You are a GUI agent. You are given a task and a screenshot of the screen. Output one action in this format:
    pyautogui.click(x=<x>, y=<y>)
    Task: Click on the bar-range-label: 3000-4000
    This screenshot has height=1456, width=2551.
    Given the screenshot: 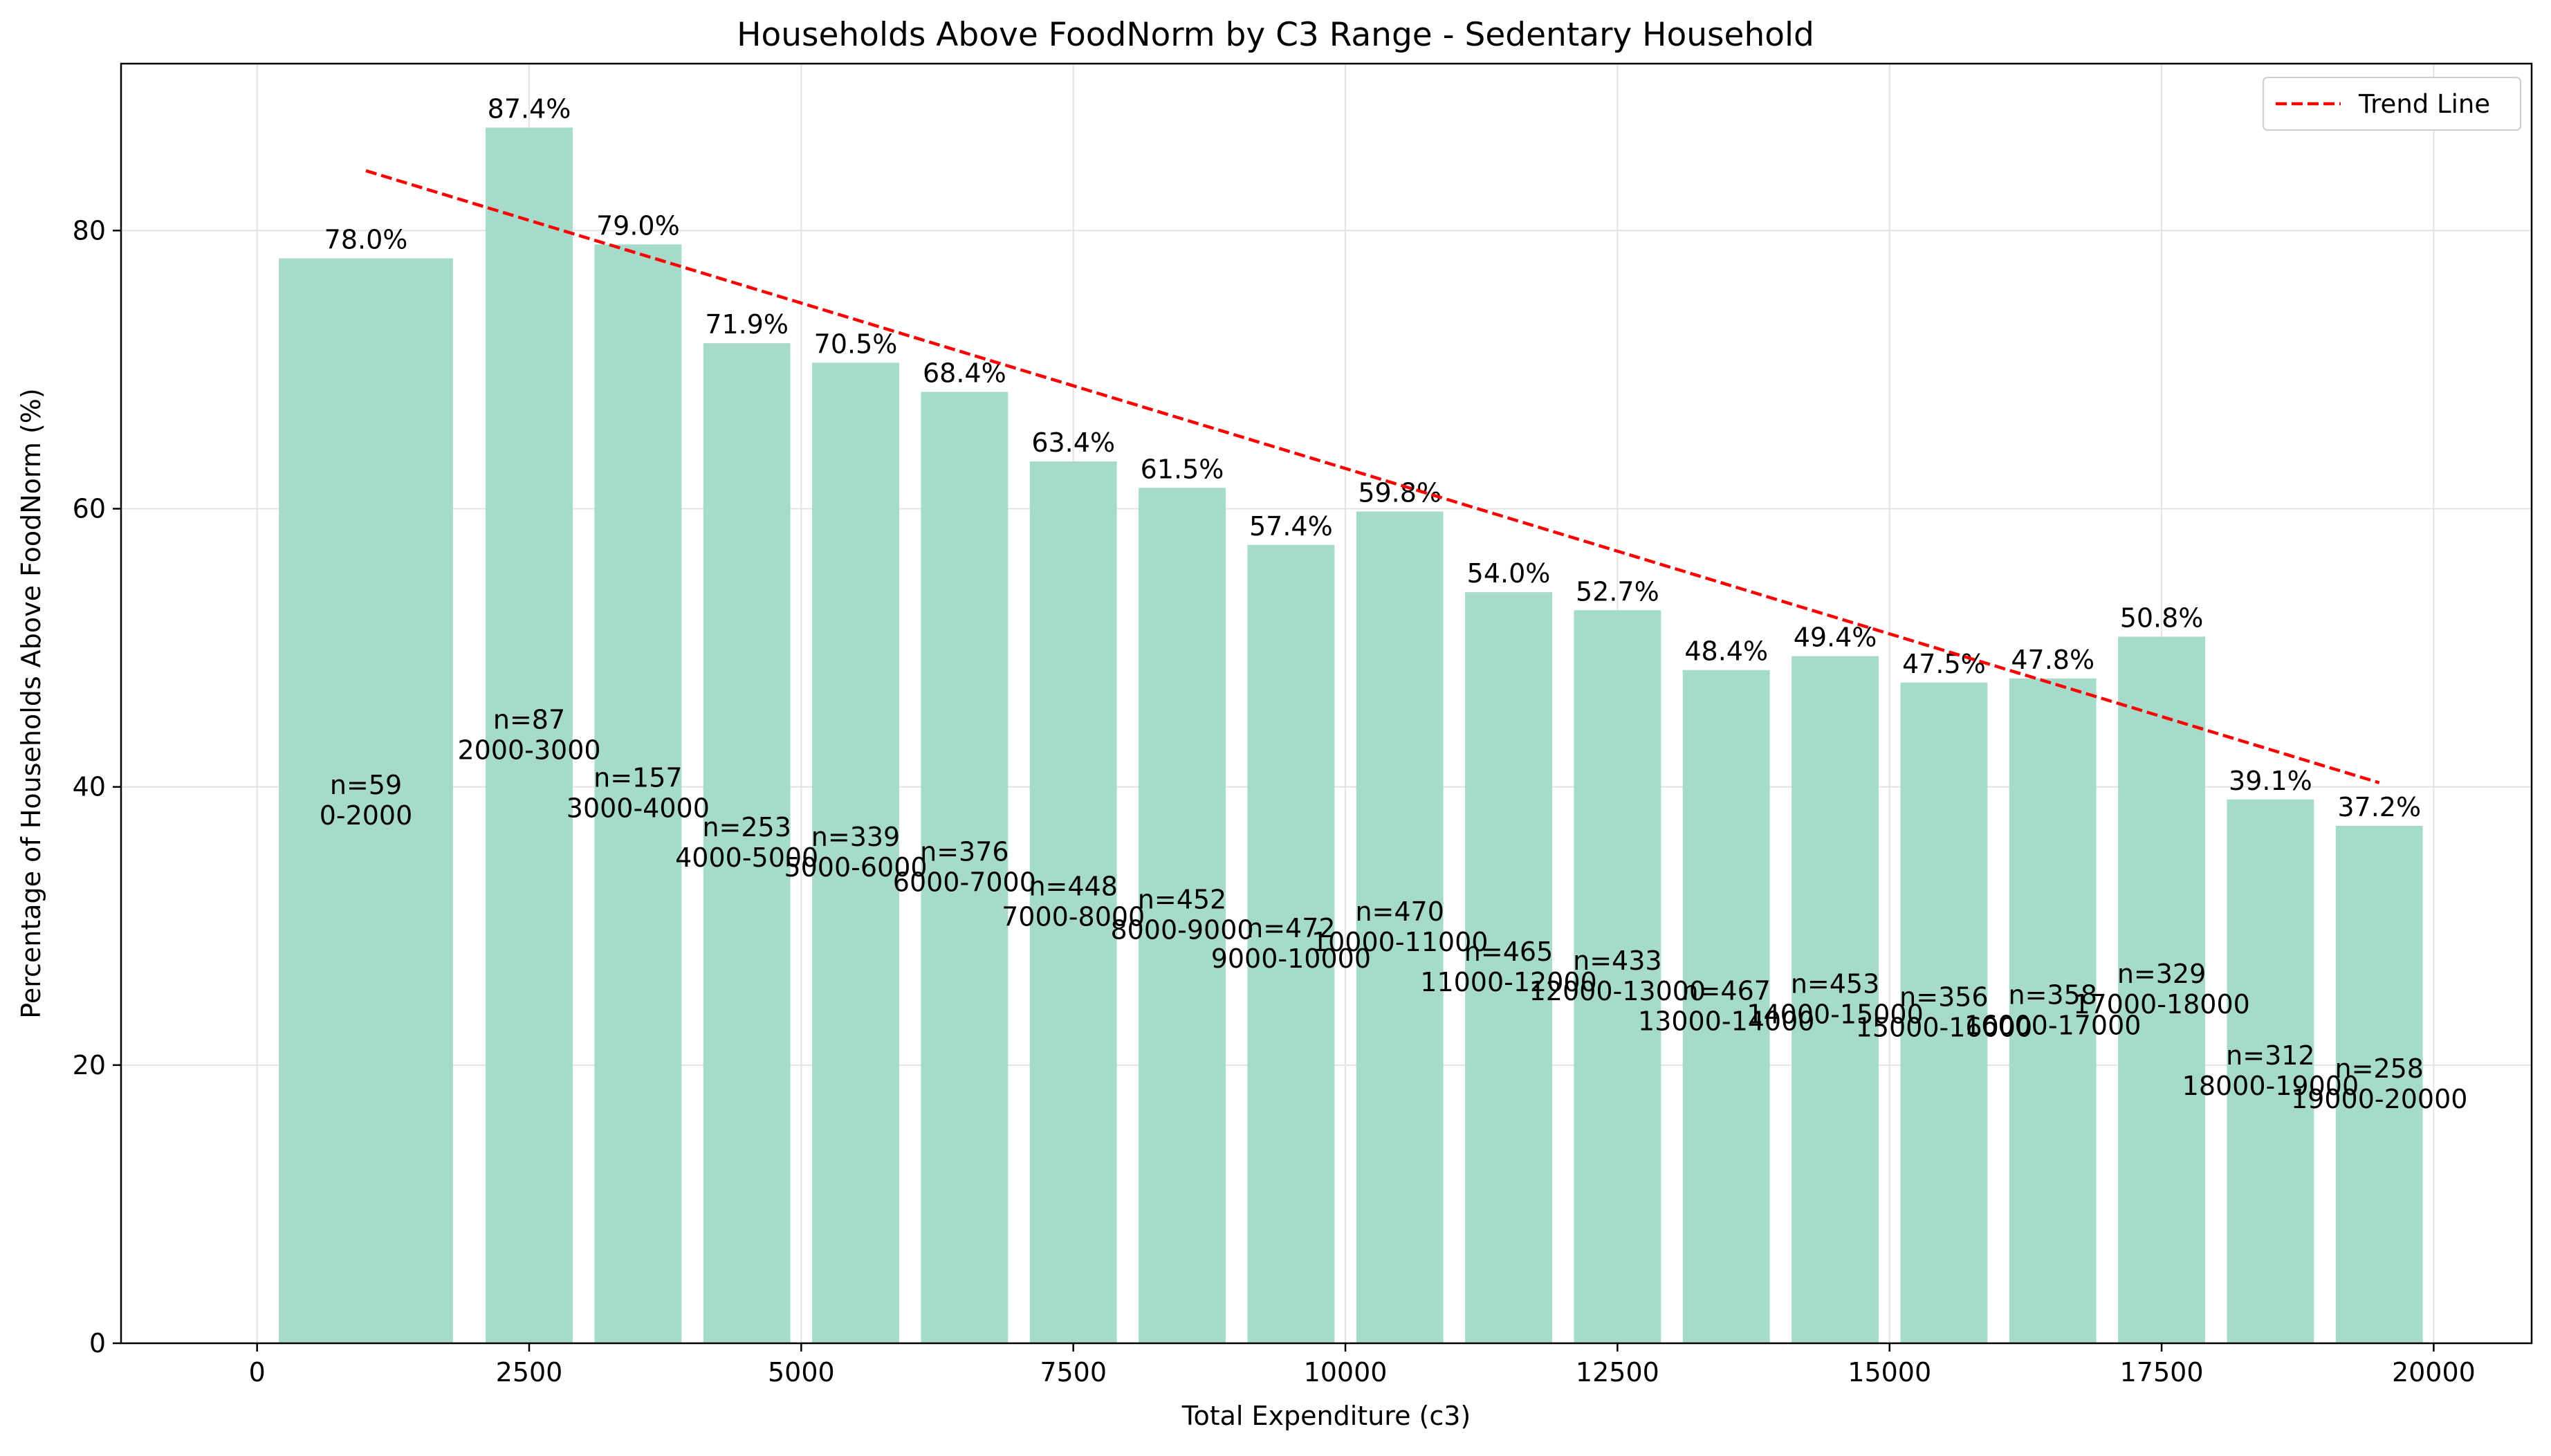 What is the action you would take?
    pyautogui.click(x=638, y=808)
    